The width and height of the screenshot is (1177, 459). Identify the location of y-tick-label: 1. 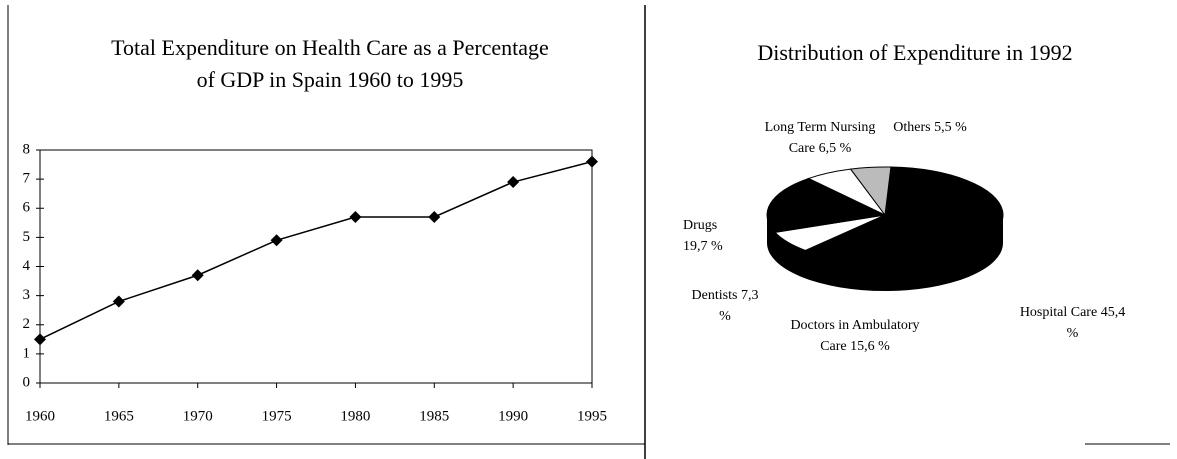
(27, 353).